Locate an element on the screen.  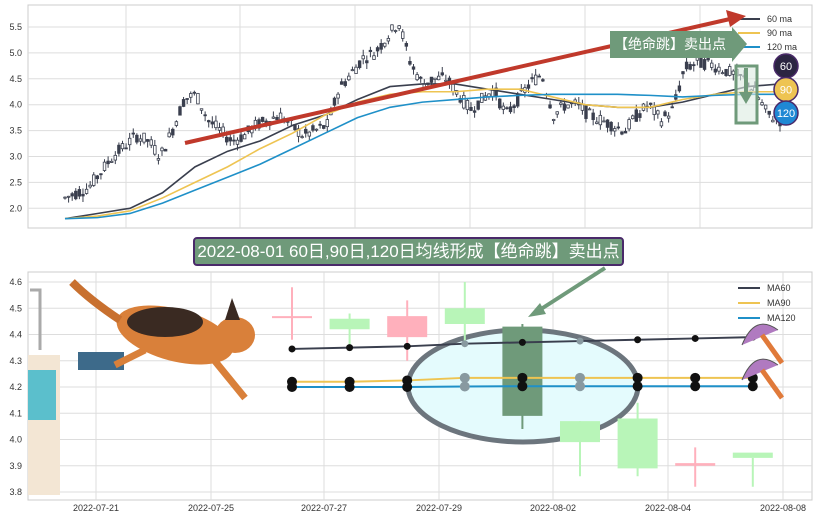
bottom-y-tick-label: 4.6 is located at coordinates (15, 282).